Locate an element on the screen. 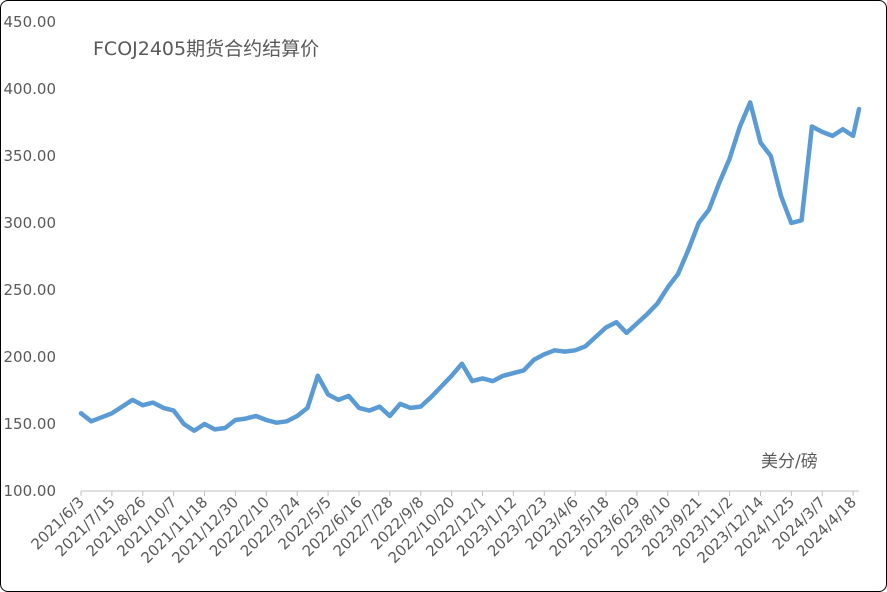 The height and width of the screenshot is (592, 887). y-tick-label: 150.00 is located at coordinates (30, 424).